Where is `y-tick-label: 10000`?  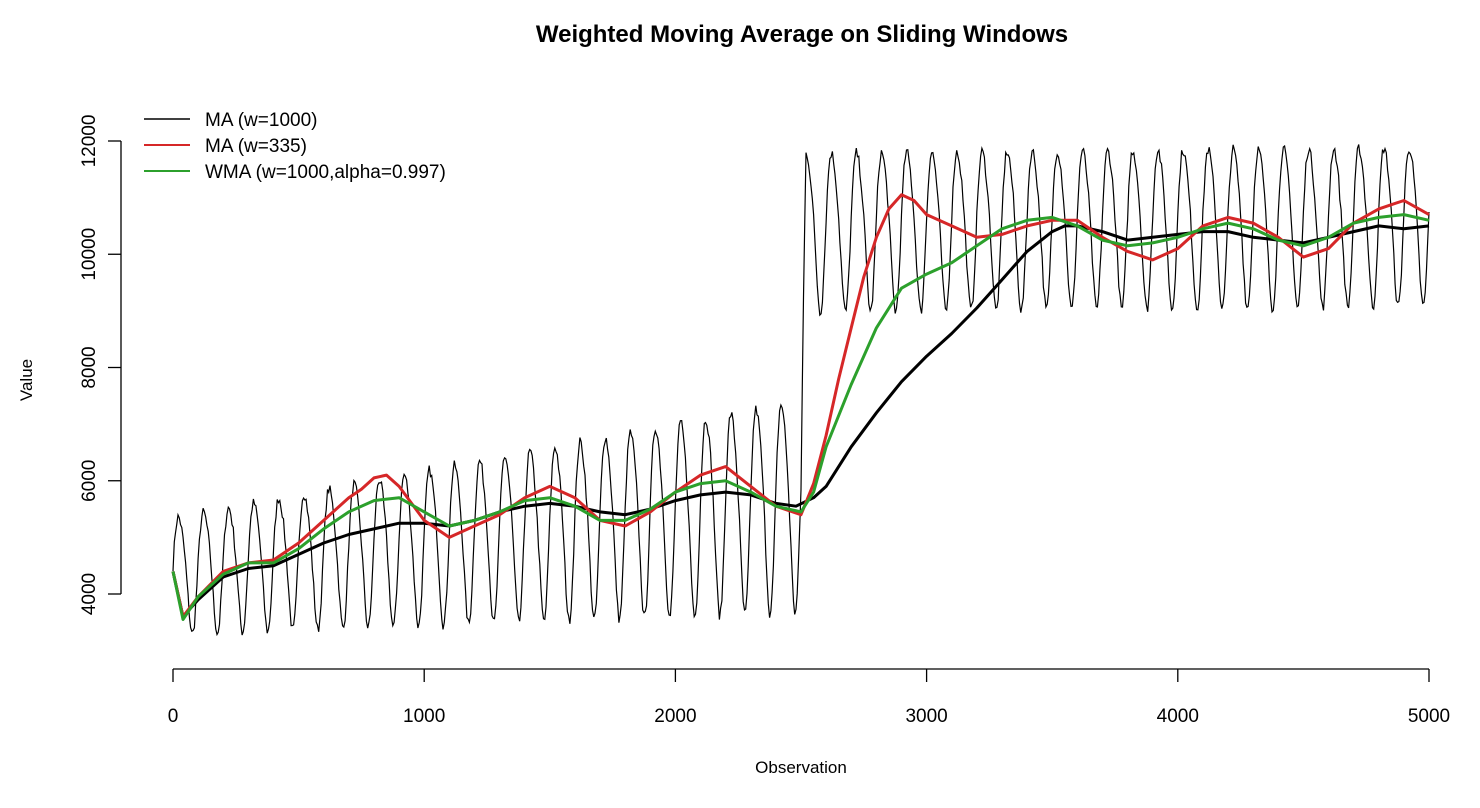 y-tick-label: 10000 is located at coordinates (89, 254).